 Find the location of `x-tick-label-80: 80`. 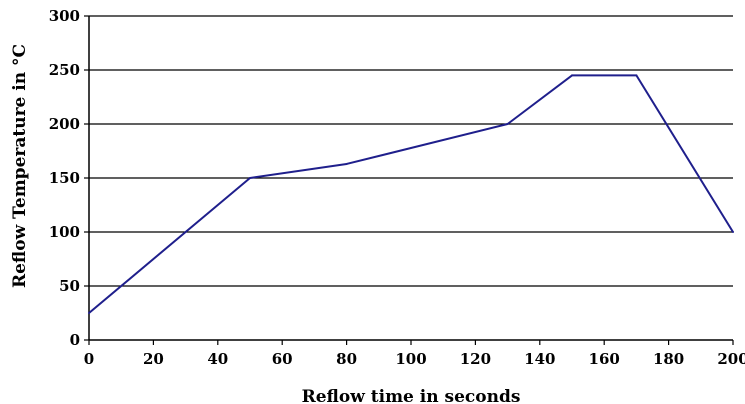

x-tick-label-80: 80 is located at coordinates (346, 359).